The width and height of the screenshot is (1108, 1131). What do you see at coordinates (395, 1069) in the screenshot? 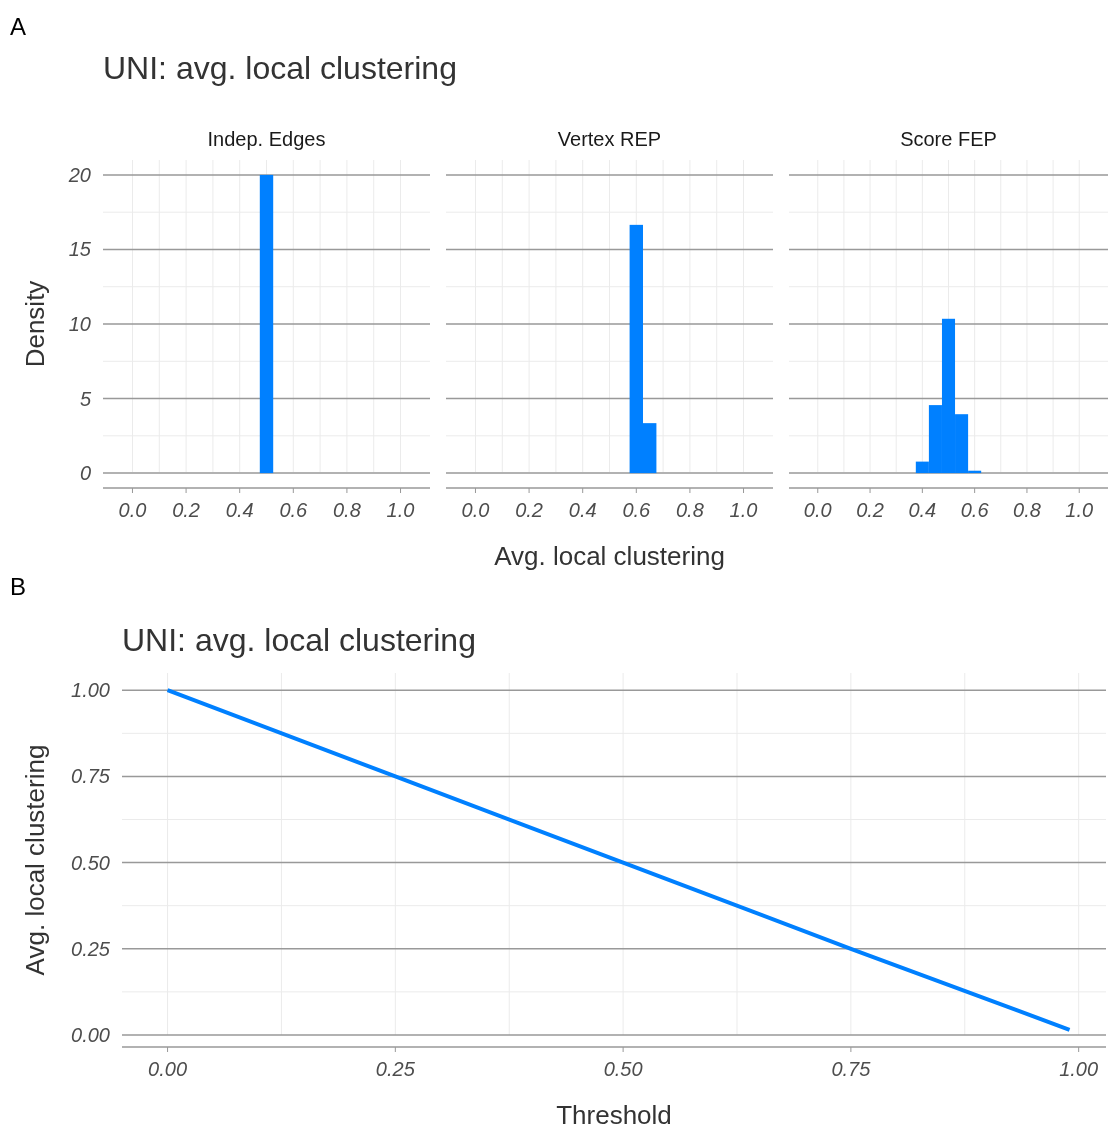
I see `x-tick-label: 0.25` at bounding box center [395, 1069].